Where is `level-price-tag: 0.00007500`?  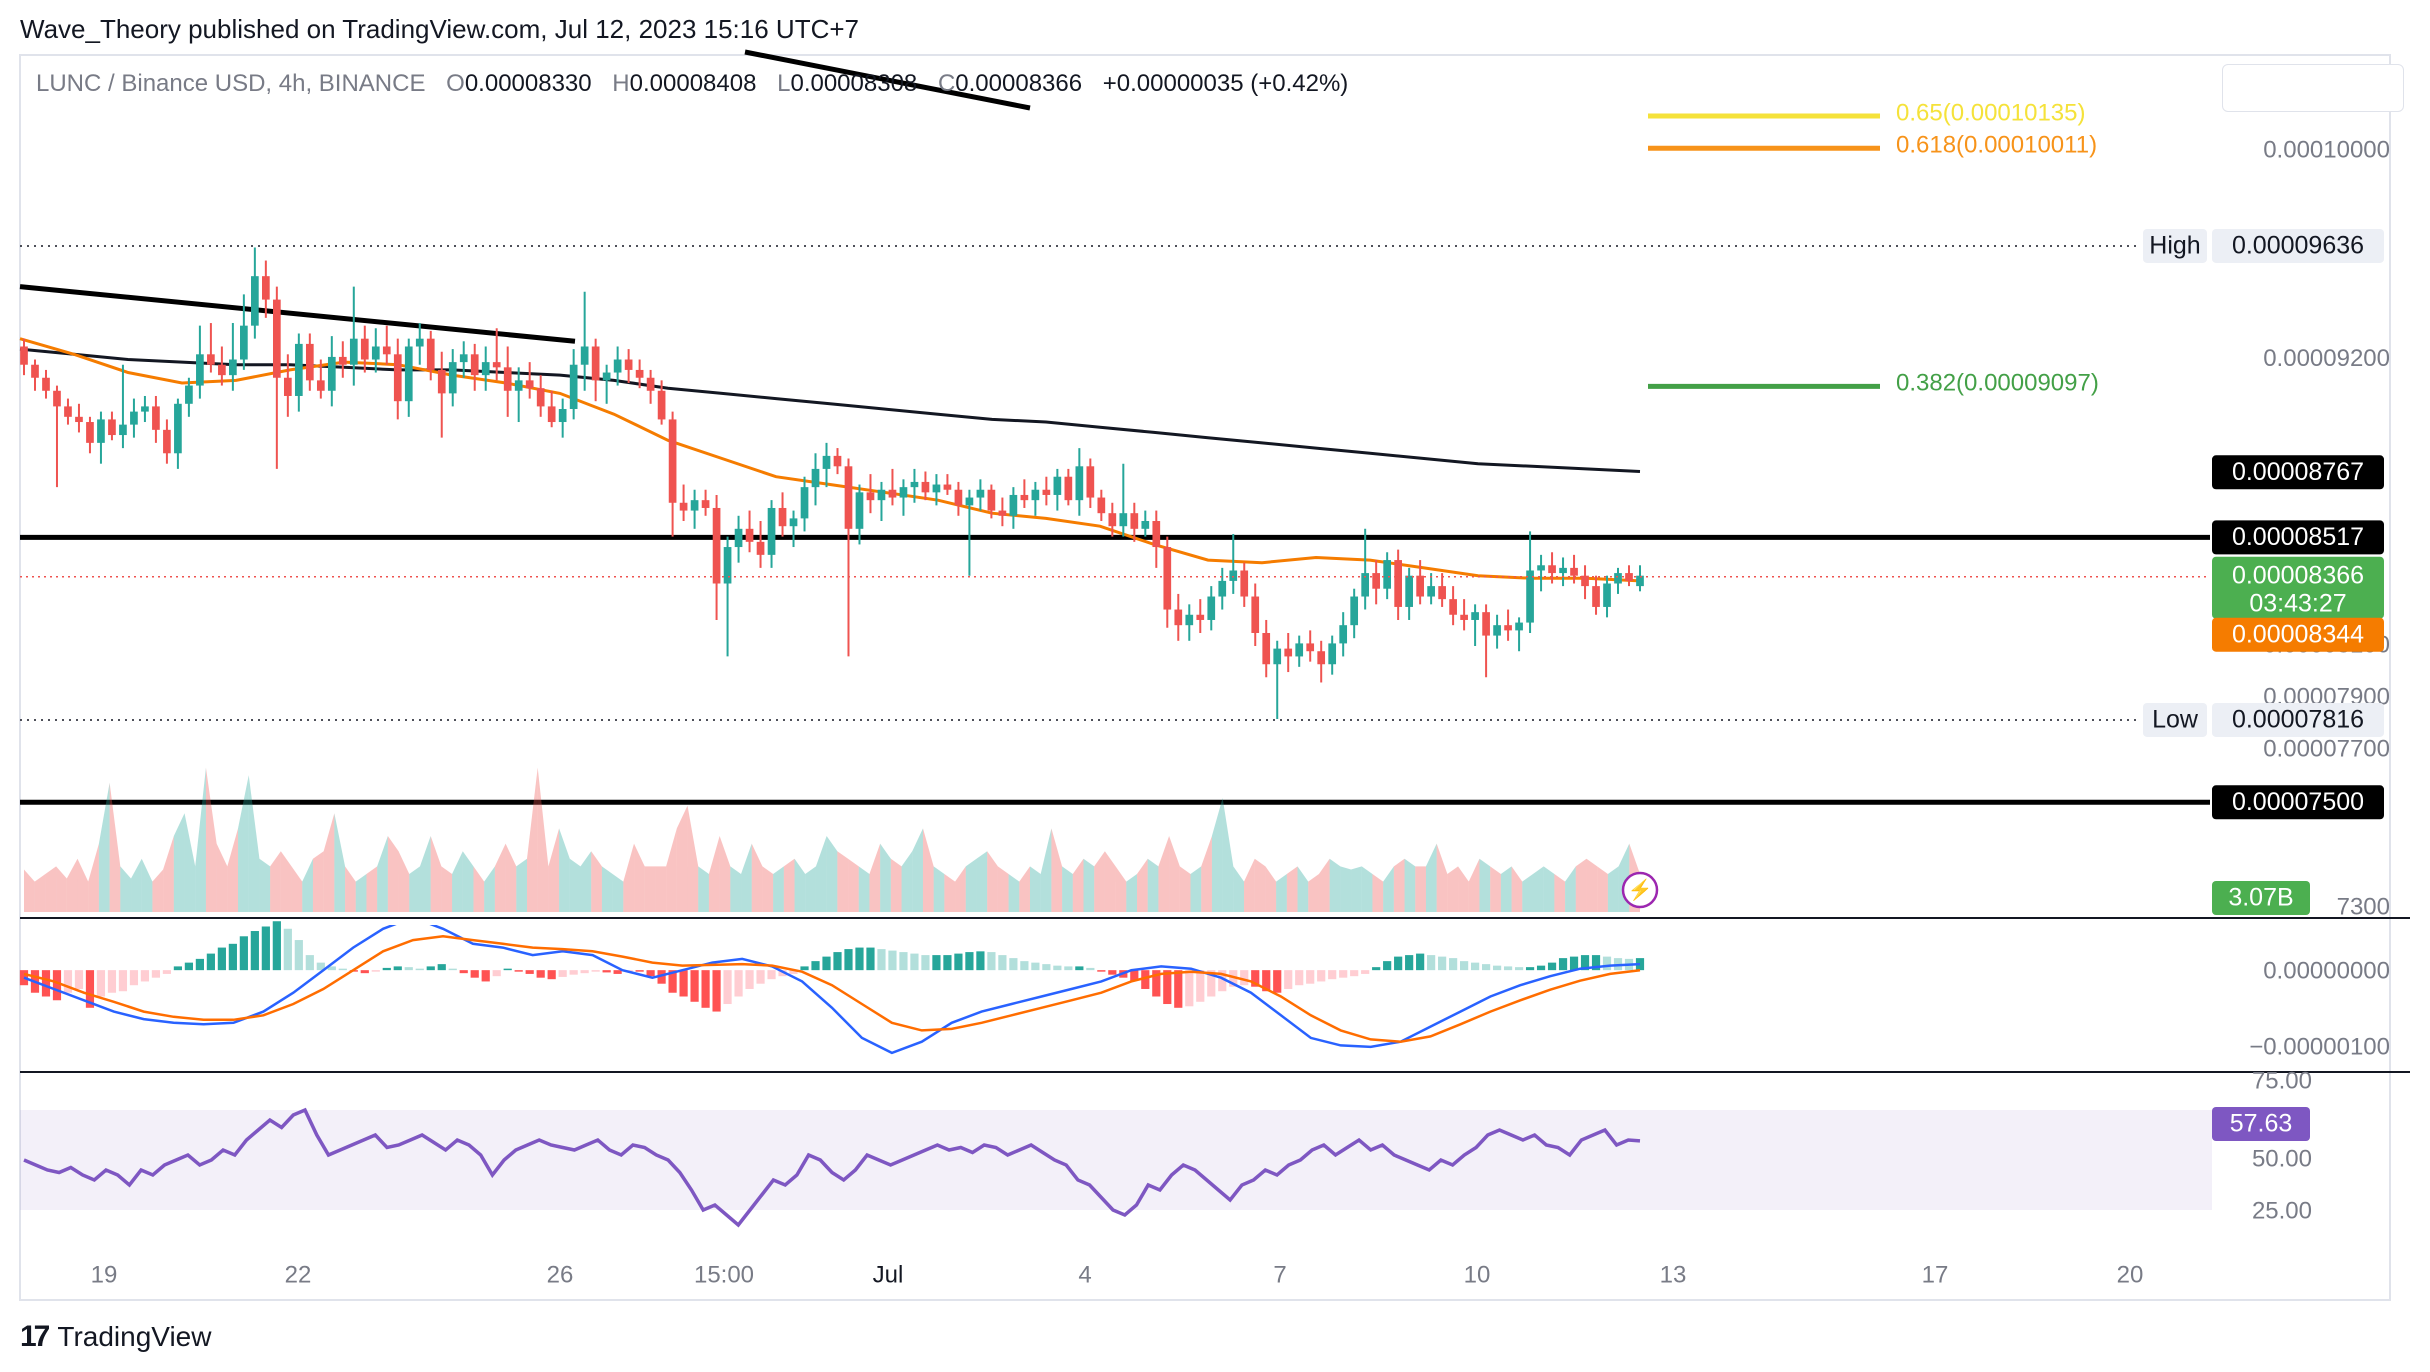
level-price-tag: 0.00007500 is located at coordinates (2298, 802).